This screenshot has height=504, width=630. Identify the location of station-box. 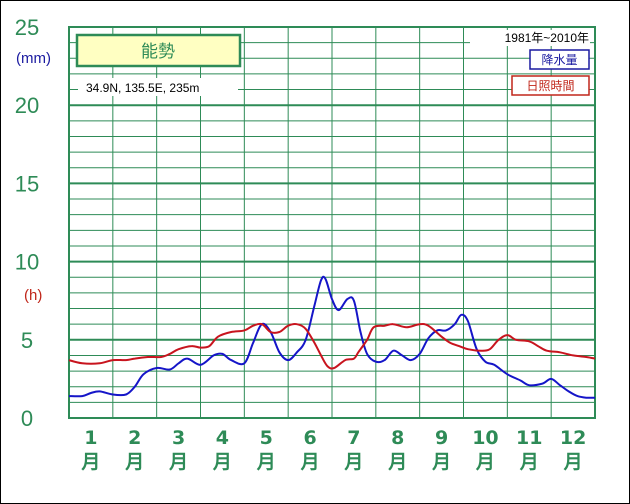
(158, 50).